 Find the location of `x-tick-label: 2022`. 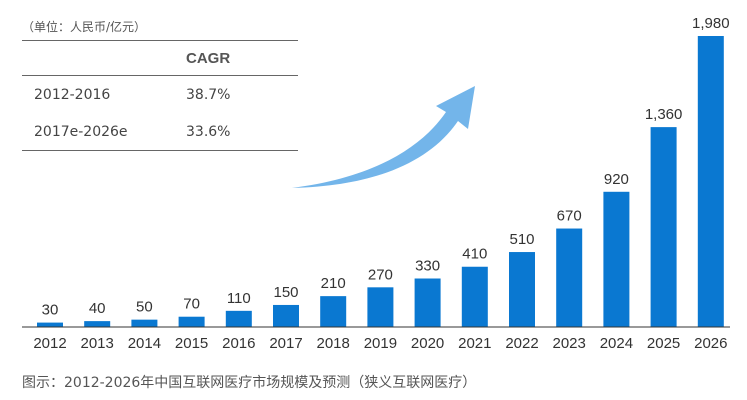

x-tick-label: 2022 is located at coordinates (521, 343).